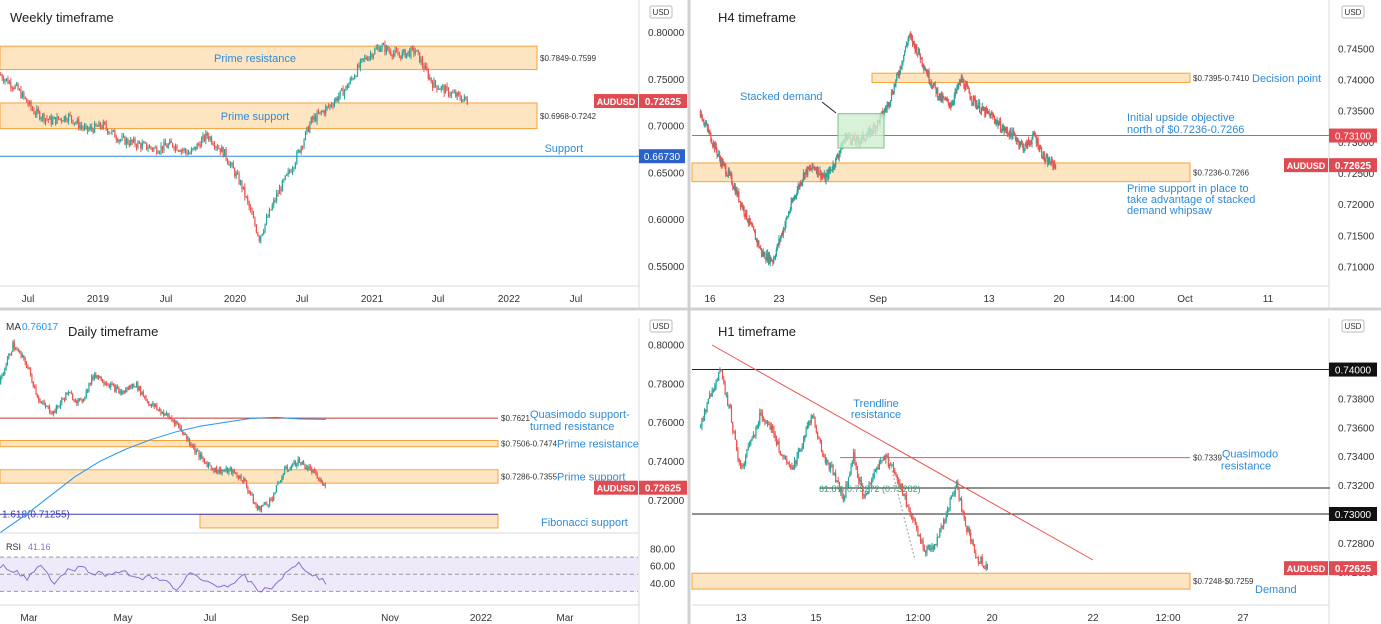  What do you see at coordinates (1356, 428) in the screenshot?
I see `price-tick-label: 0.73600` at bounding box center [1356, 428].